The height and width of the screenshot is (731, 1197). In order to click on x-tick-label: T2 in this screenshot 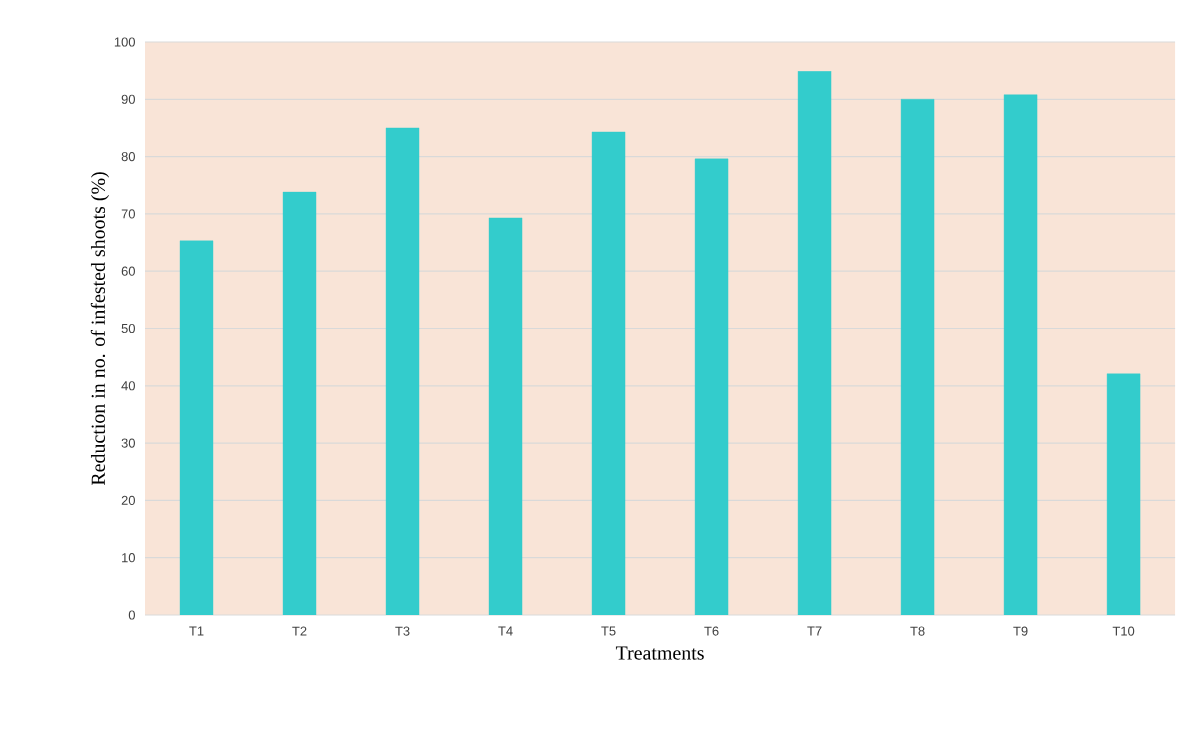, I will do `click(299, 631)`.